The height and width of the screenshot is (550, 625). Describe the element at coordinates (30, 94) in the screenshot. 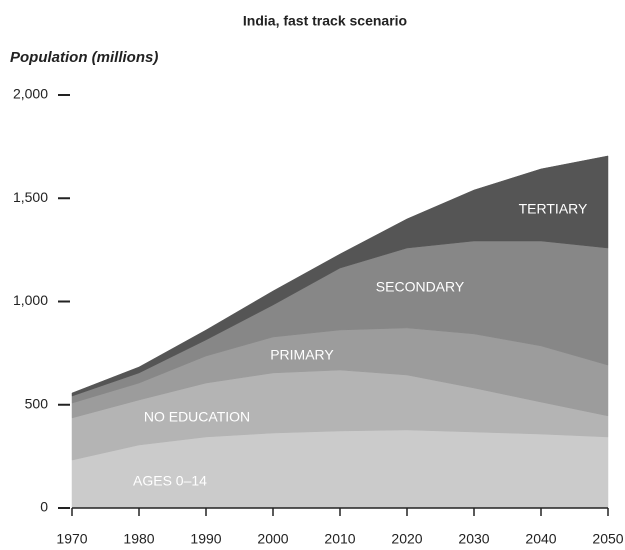

I see `y-tick-label: 2,000` at that location.